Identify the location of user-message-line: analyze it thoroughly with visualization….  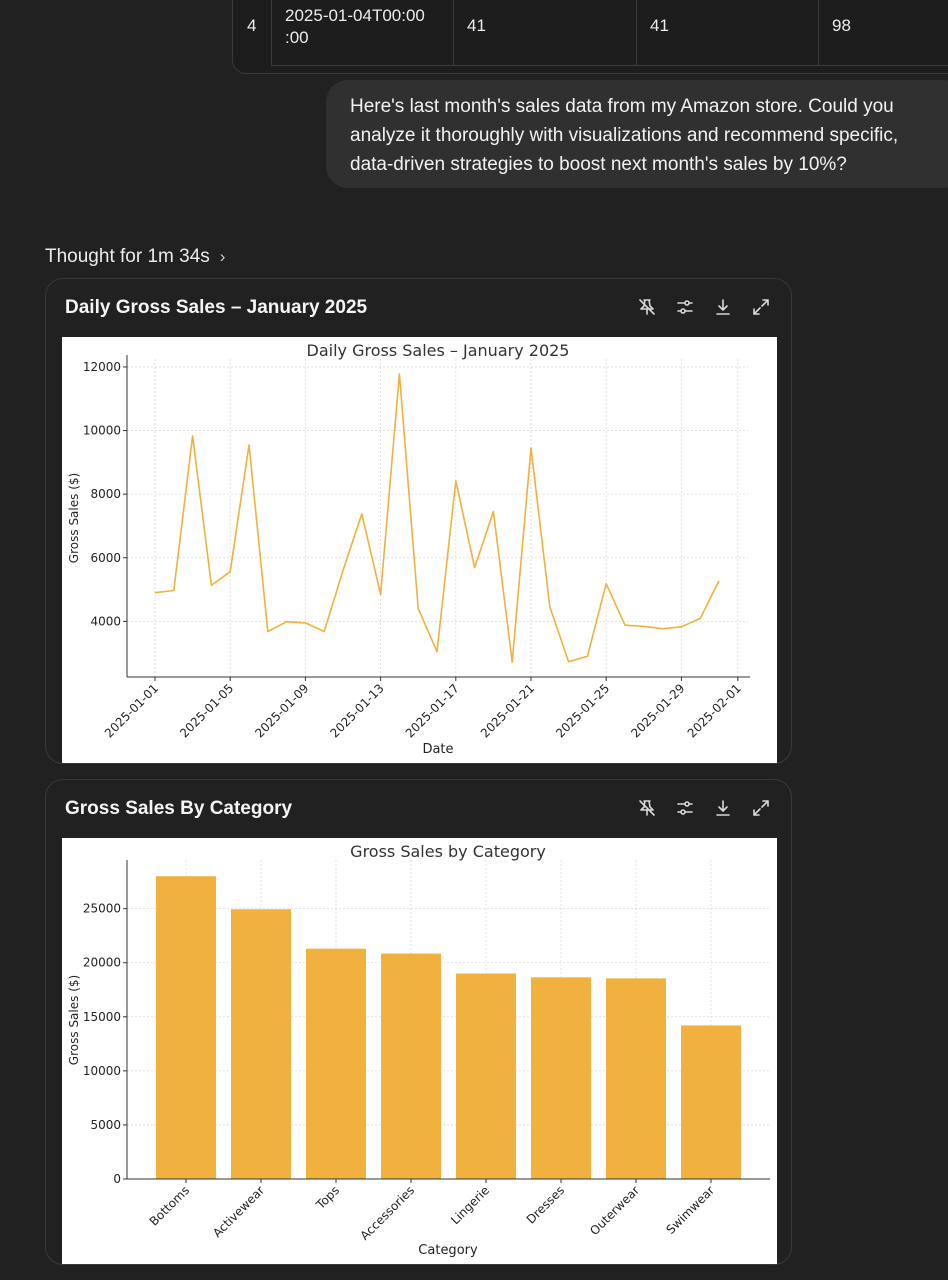
(624, 135).